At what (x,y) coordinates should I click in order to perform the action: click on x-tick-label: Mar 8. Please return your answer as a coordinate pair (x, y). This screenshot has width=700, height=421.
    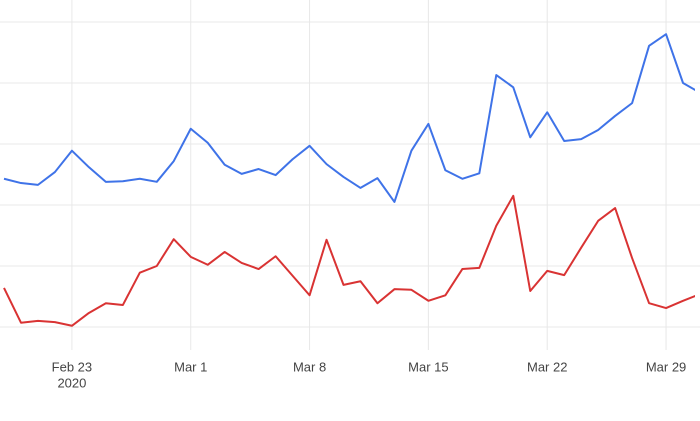
    Looking at the image, I should click on (309, 366).